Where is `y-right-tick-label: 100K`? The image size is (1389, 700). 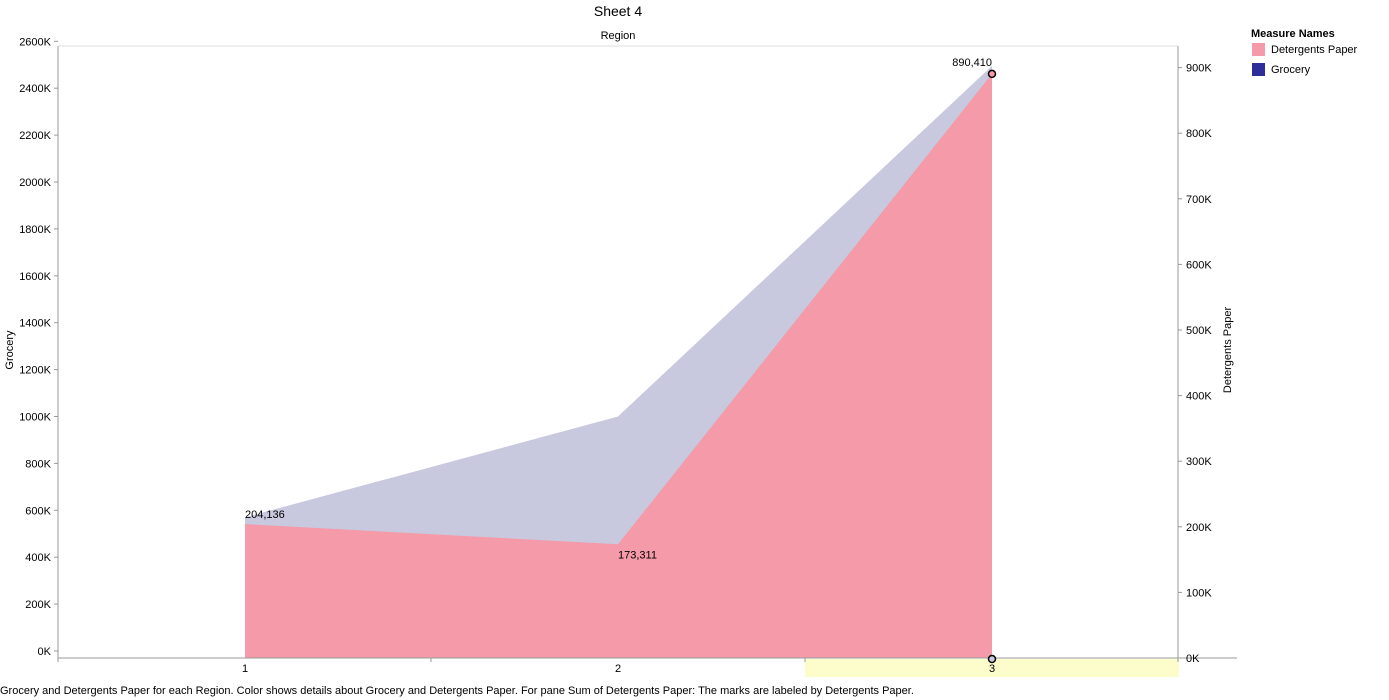
y-right-tick-label: 100K is located at coordinates (1199, 593).